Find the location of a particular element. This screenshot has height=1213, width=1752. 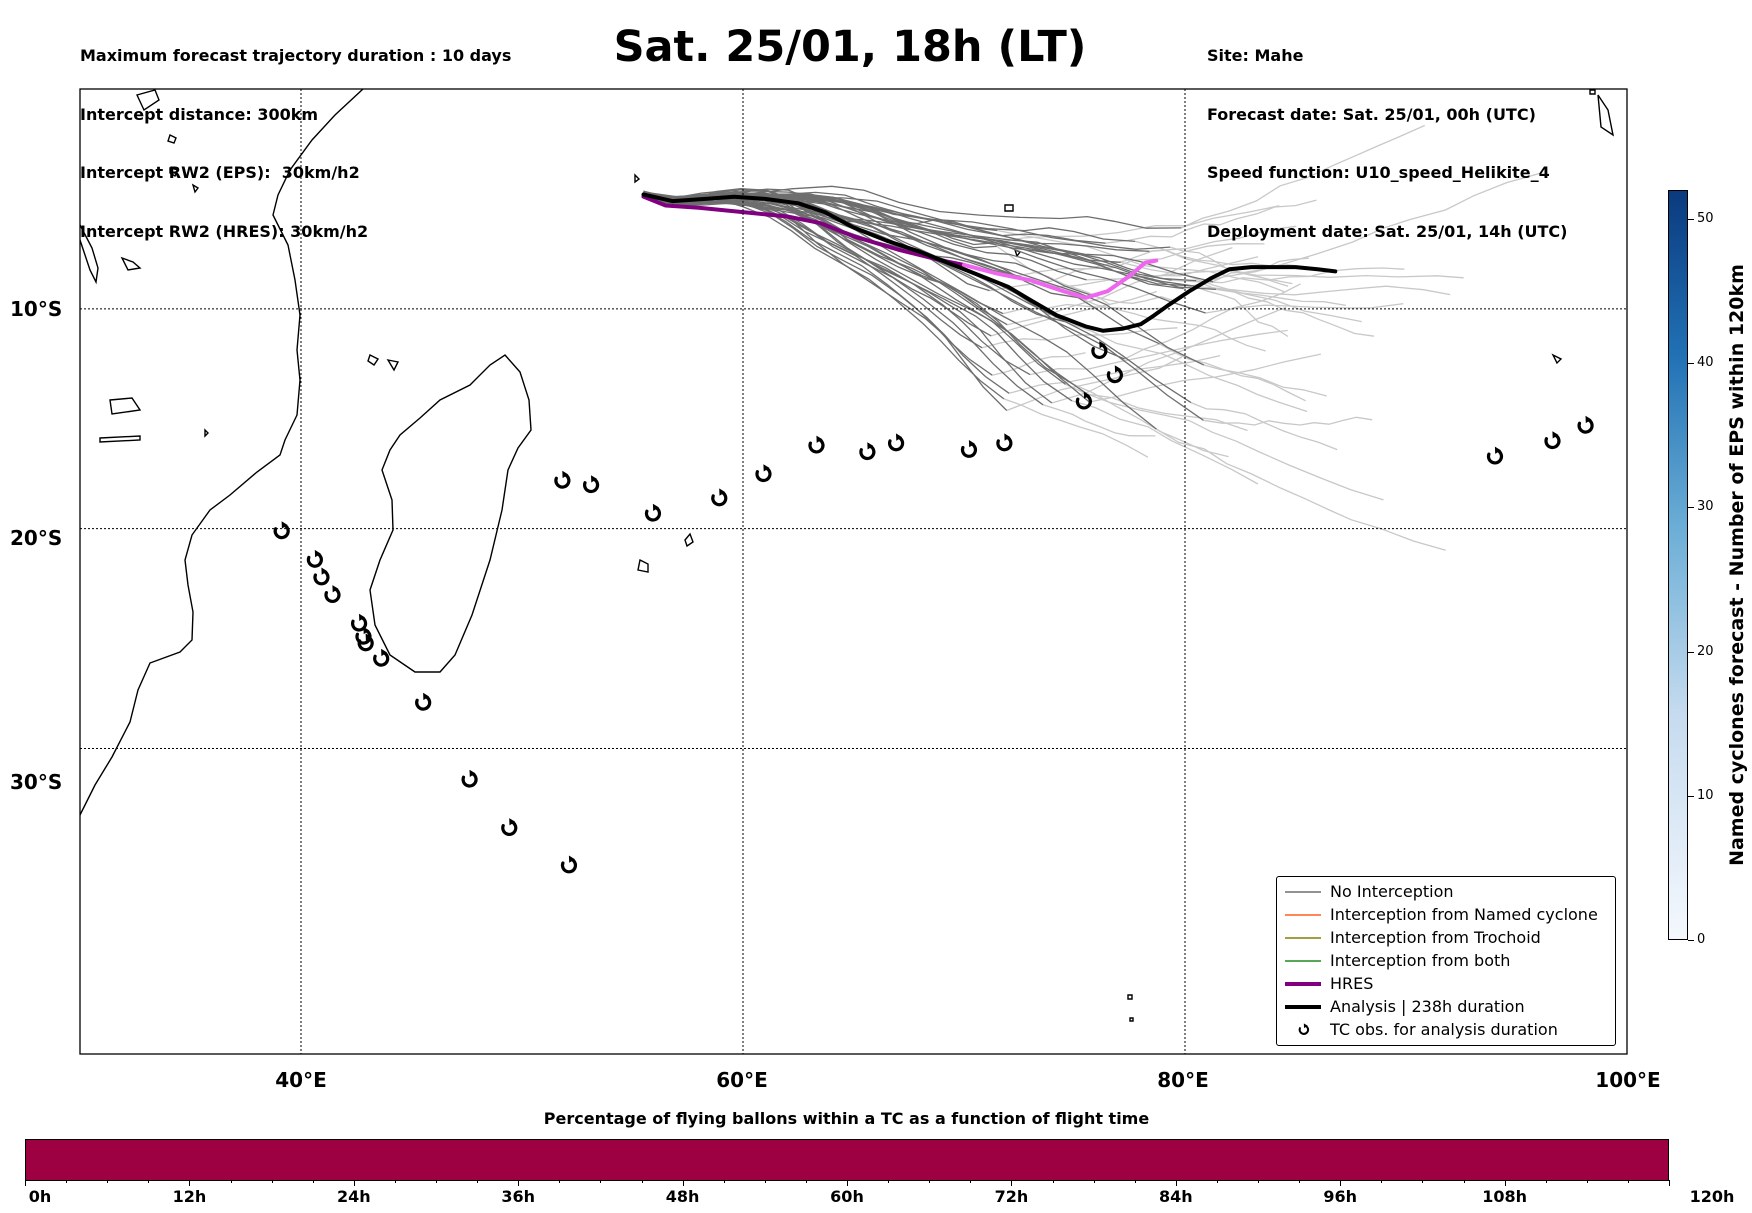

cbar-tick-label: 30 is located at coordinates (1705, 507).